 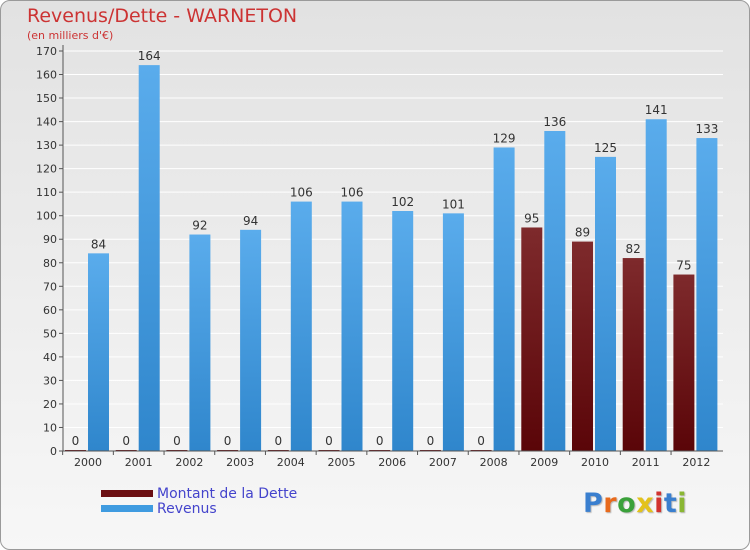 What do you see at coordinates (531, 218) in the screenshot?
I see `data-label-dette: 95` at bounding box center [531, 218].